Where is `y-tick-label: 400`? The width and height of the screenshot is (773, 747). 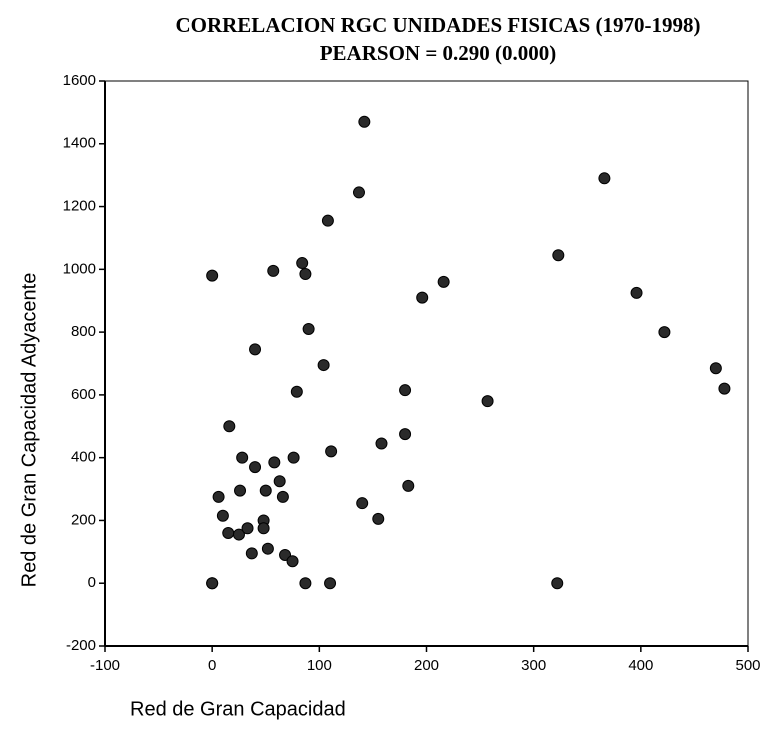
y-tick-label: 400 is located at coordinates (83, 457).